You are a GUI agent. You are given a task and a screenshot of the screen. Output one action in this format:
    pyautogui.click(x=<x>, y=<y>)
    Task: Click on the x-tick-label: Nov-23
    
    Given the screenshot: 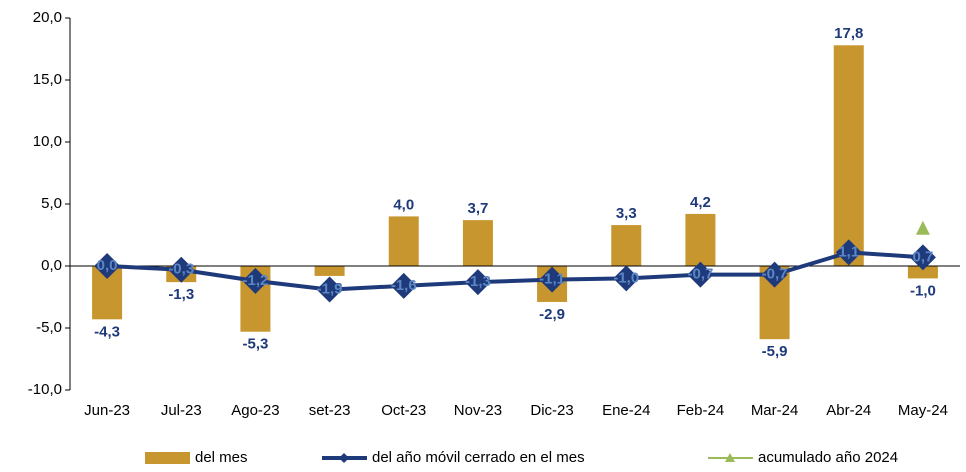 What is the action you would take?
    pyautogui.click(x=478, y=410)
    